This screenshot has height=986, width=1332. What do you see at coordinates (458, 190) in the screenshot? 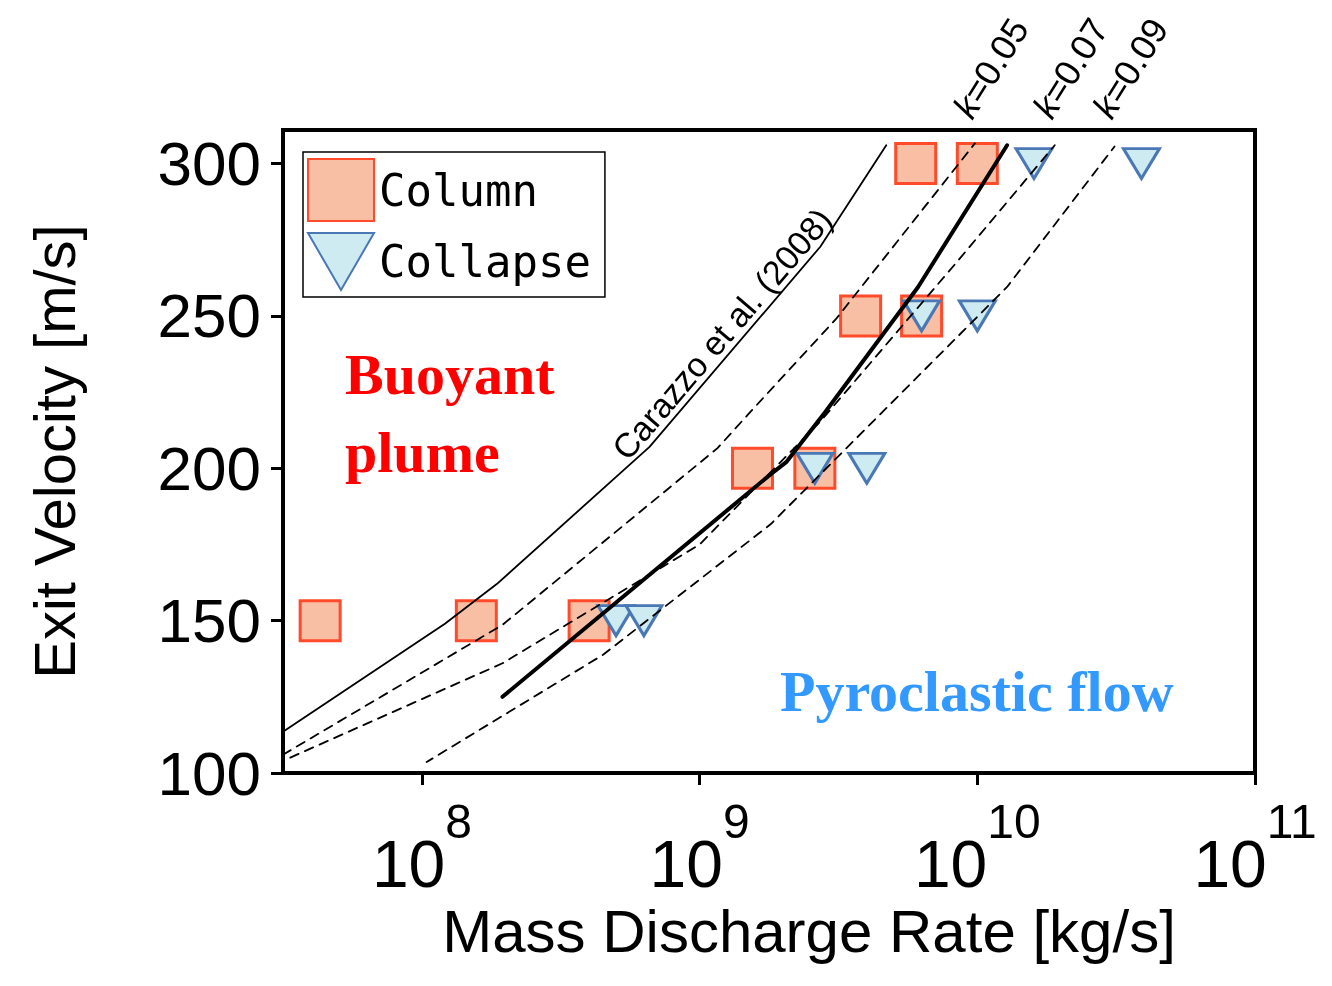
I see `legend-label: Column` at bounding box center [458, 190].